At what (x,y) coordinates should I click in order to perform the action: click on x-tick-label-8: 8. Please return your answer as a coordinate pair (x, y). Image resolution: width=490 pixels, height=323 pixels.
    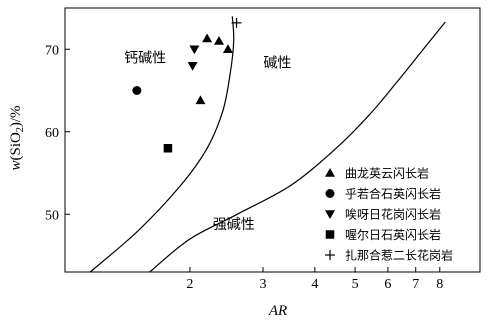
    Looking at the image, I should click on (439, 284).